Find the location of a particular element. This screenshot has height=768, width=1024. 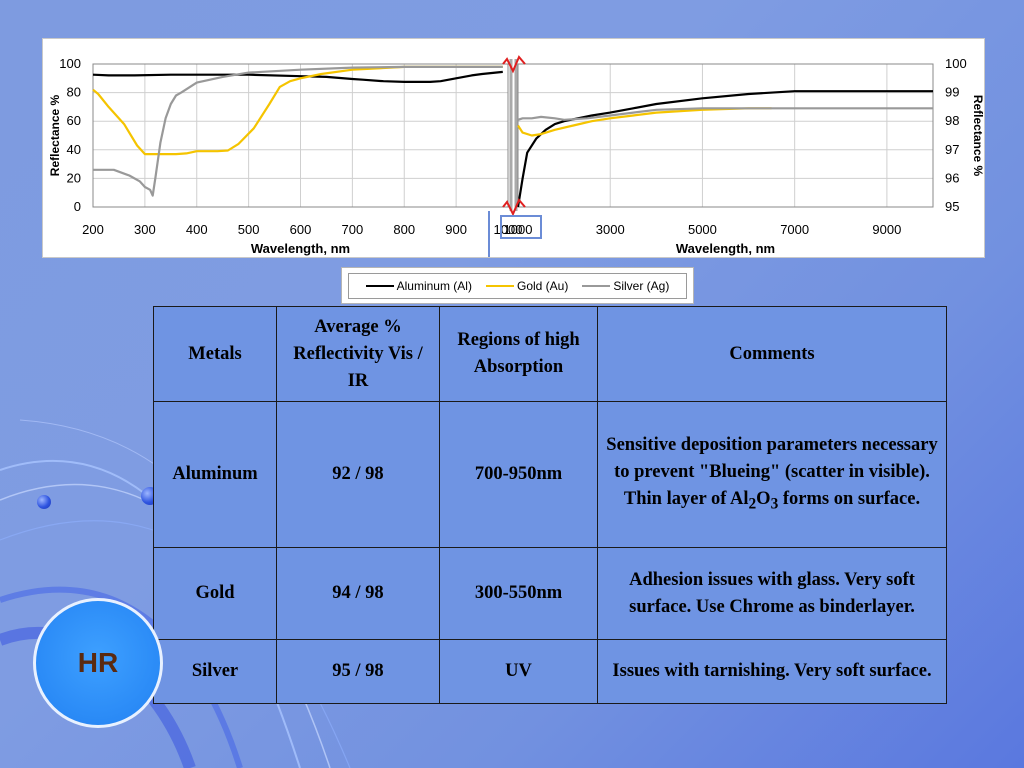

legend-item-silver: Silver (Ag) is located at coordinates (625, 286).